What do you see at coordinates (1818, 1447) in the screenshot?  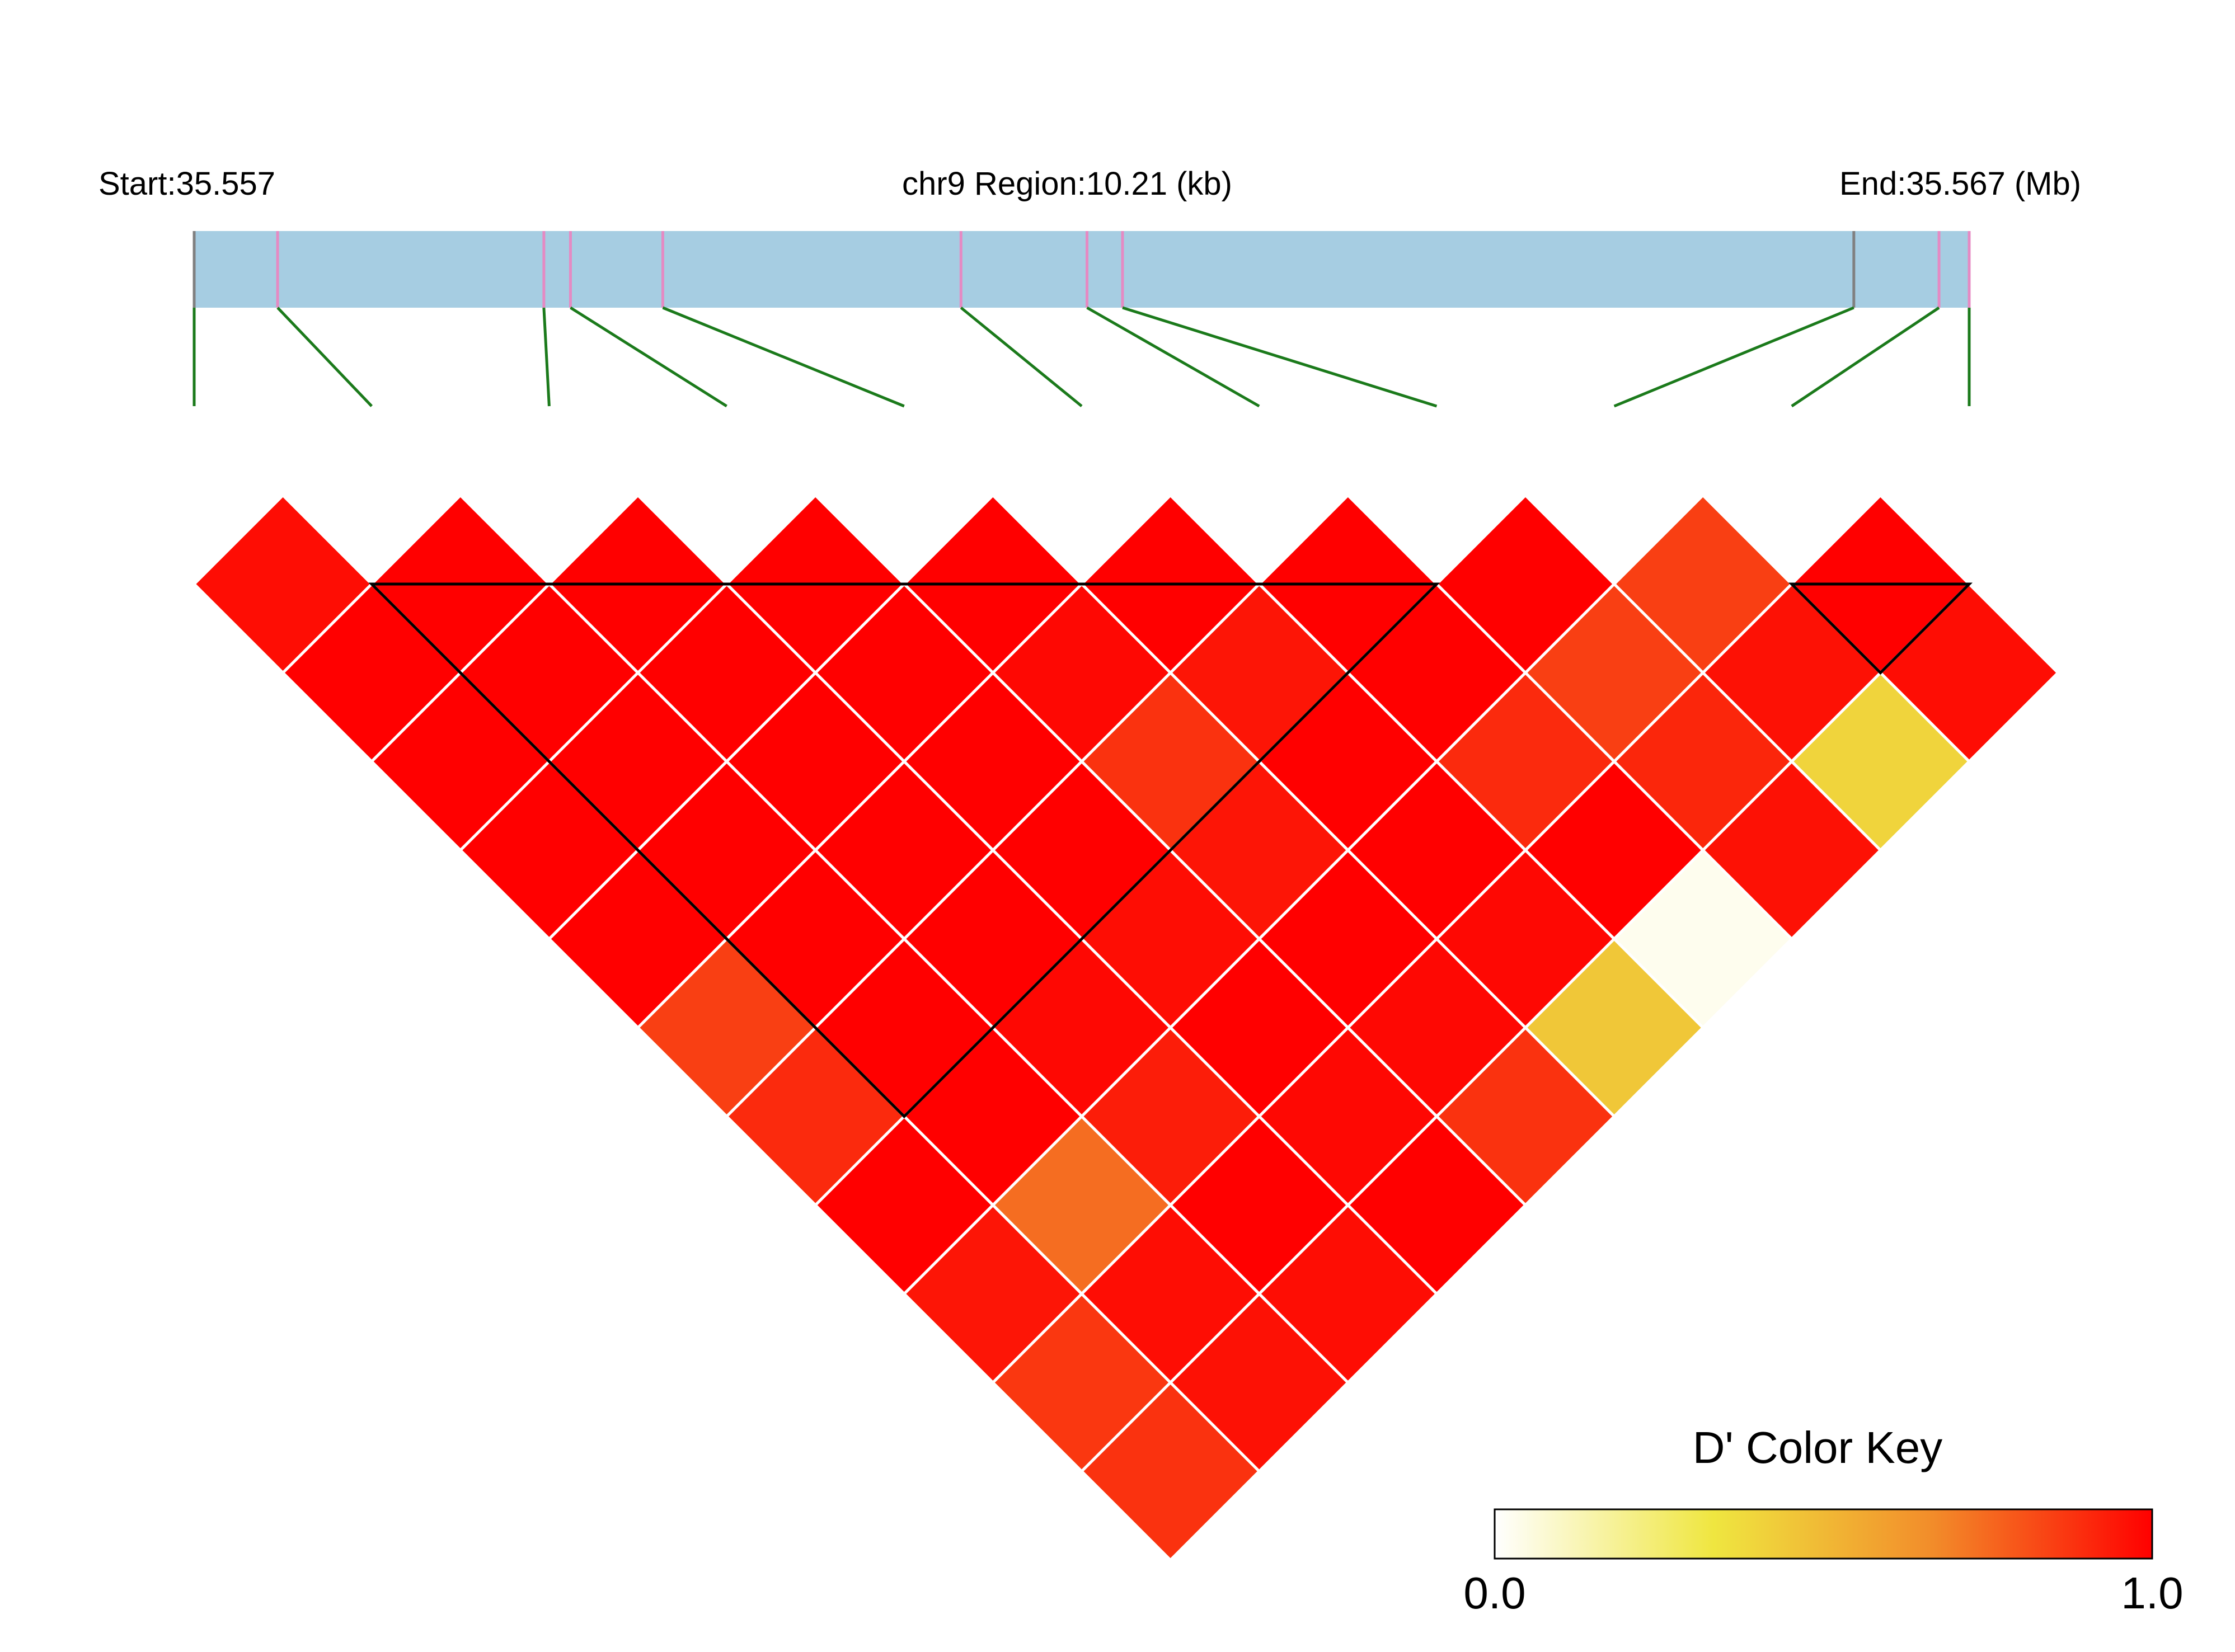 I see `color-key-title: D' Color Key` at bounding box center [1818, 1447].